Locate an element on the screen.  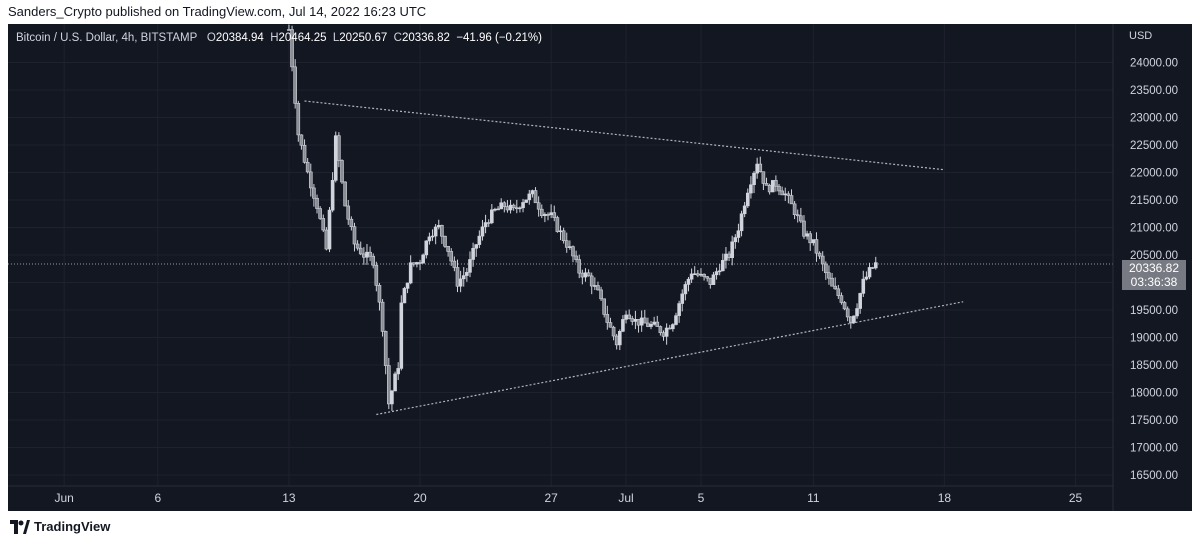
low-value: 20250.67 is located at coordinates (363, 38).